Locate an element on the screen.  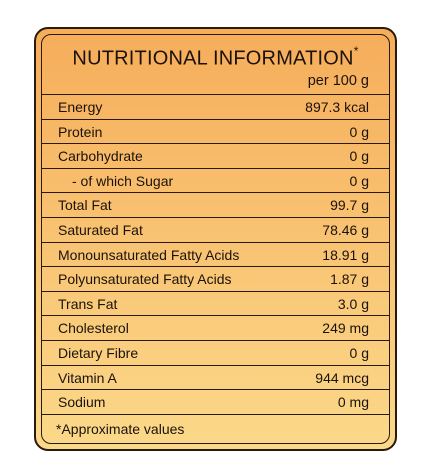
nutrient-value: 18.91 g is located at coordinates (345, 254).